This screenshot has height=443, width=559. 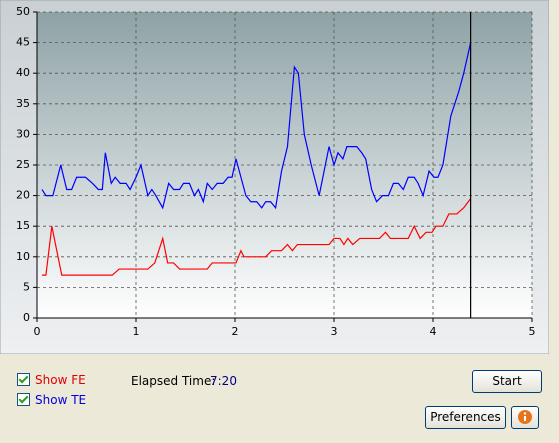 I want to click on checkbox-label: Show TE, so click(x=61, y=400).